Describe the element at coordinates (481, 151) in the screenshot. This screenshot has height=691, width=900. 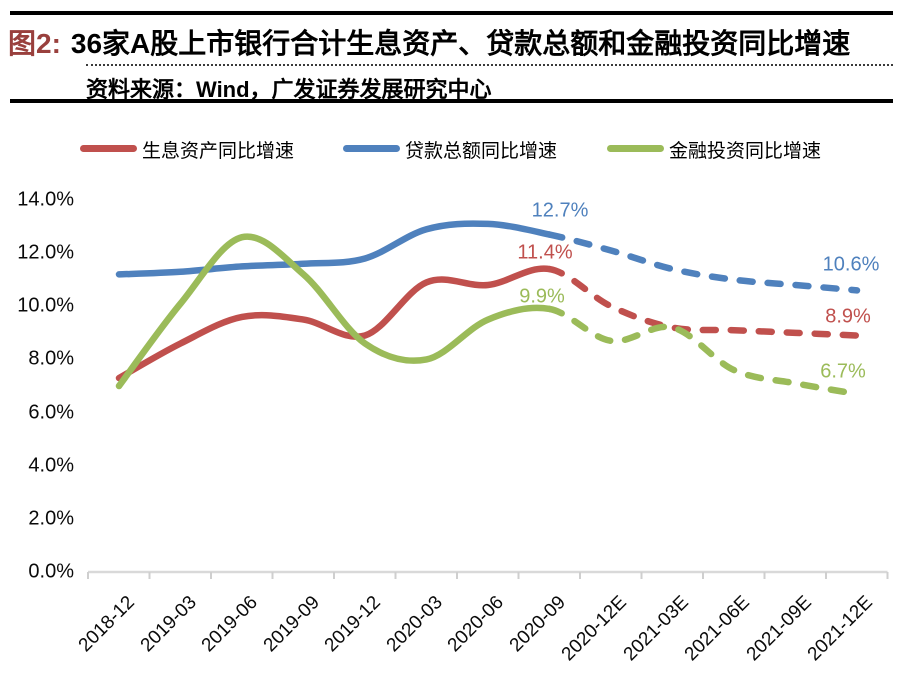
I see `legend-label: 贷款总额同比增速` at that location.